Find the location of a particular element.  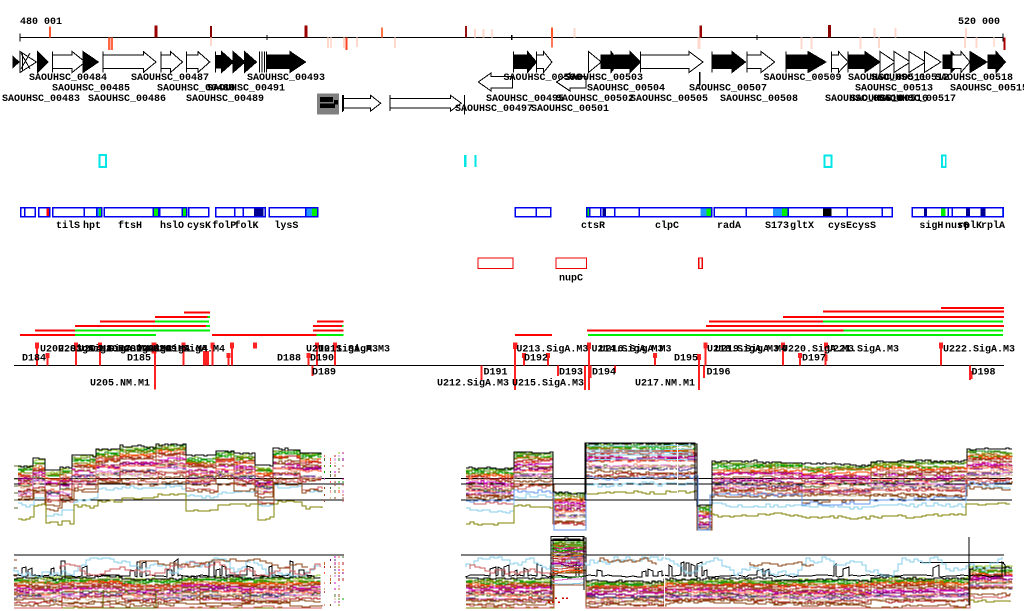

svg-text: cysE is located at coordinates (840, 226).